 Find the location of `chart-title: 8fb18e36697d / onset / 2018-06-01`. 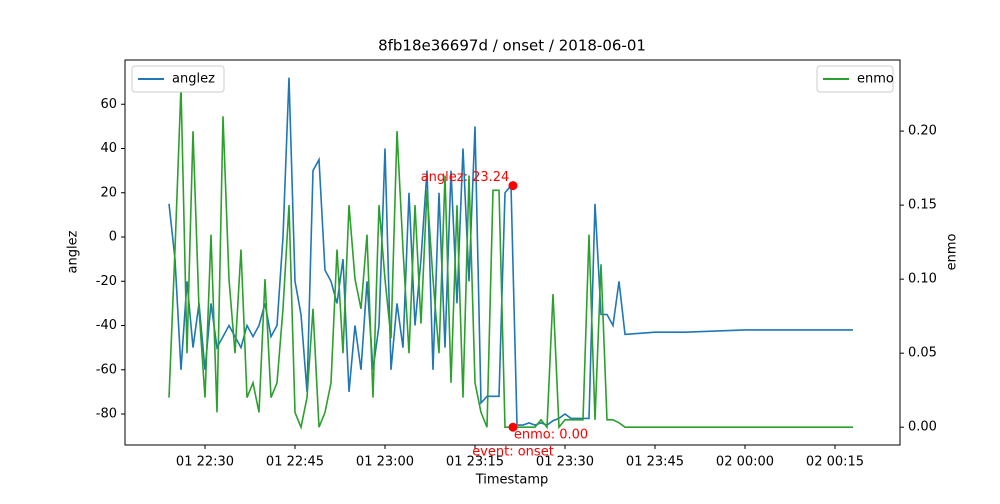

chart-title: 8fb18e36697d / onset / 2018-06-01 is located at coordinates (512, 46).